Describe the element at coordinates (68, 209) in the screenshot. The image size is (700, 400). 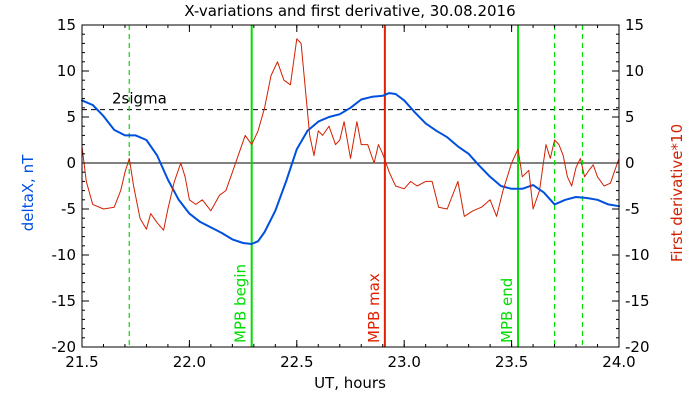
I see `y-tick-label-left: -5` at that location.